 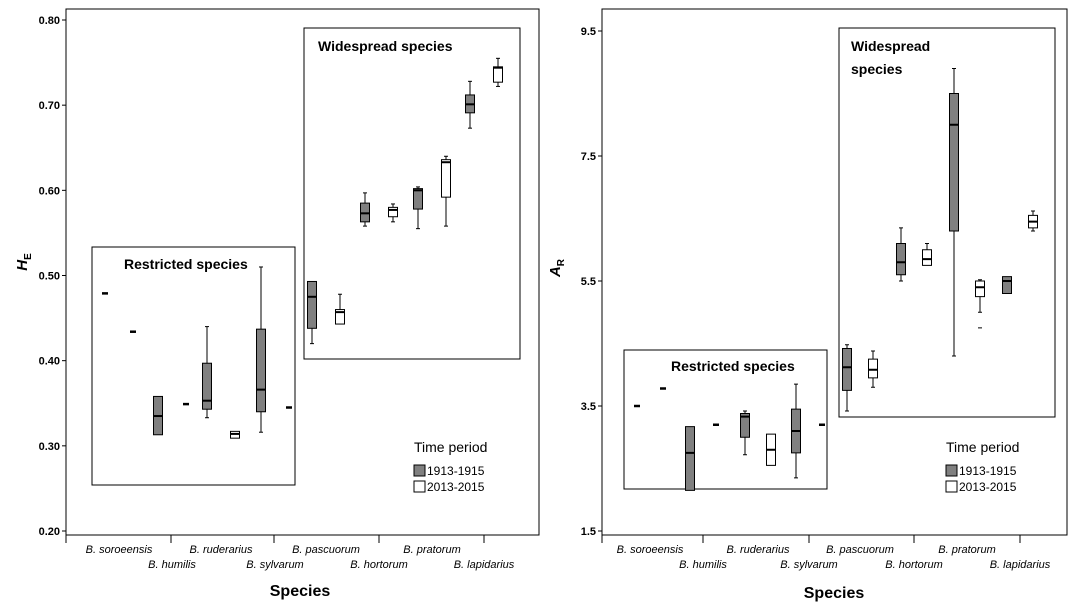 What do you see at coordinates (28, 256) in the screenshot?
I see `left-y-axis-label-sub: E` at bounding box center [28, 256].